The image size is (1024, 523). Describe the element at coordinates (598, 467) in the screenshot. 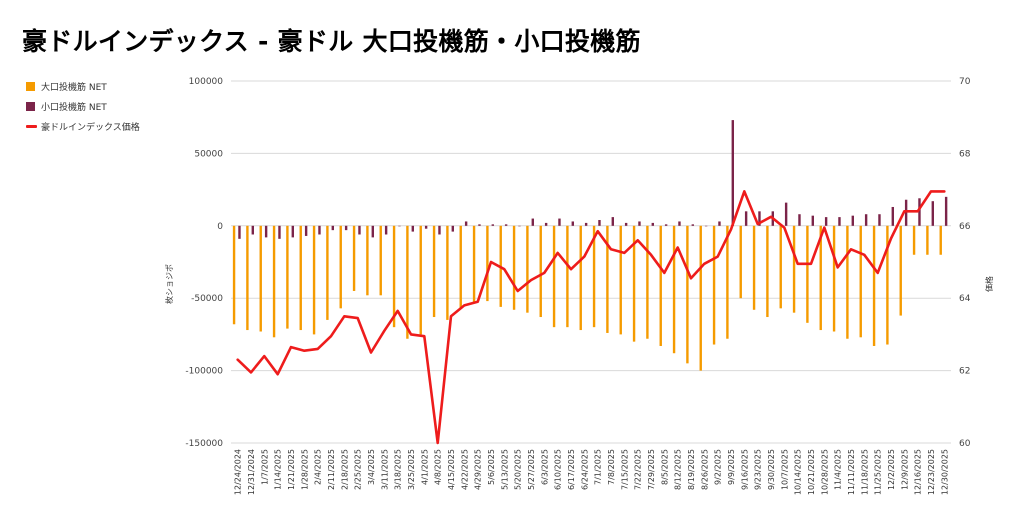

I see `x-tick-label: 7/1/2025` at that location.